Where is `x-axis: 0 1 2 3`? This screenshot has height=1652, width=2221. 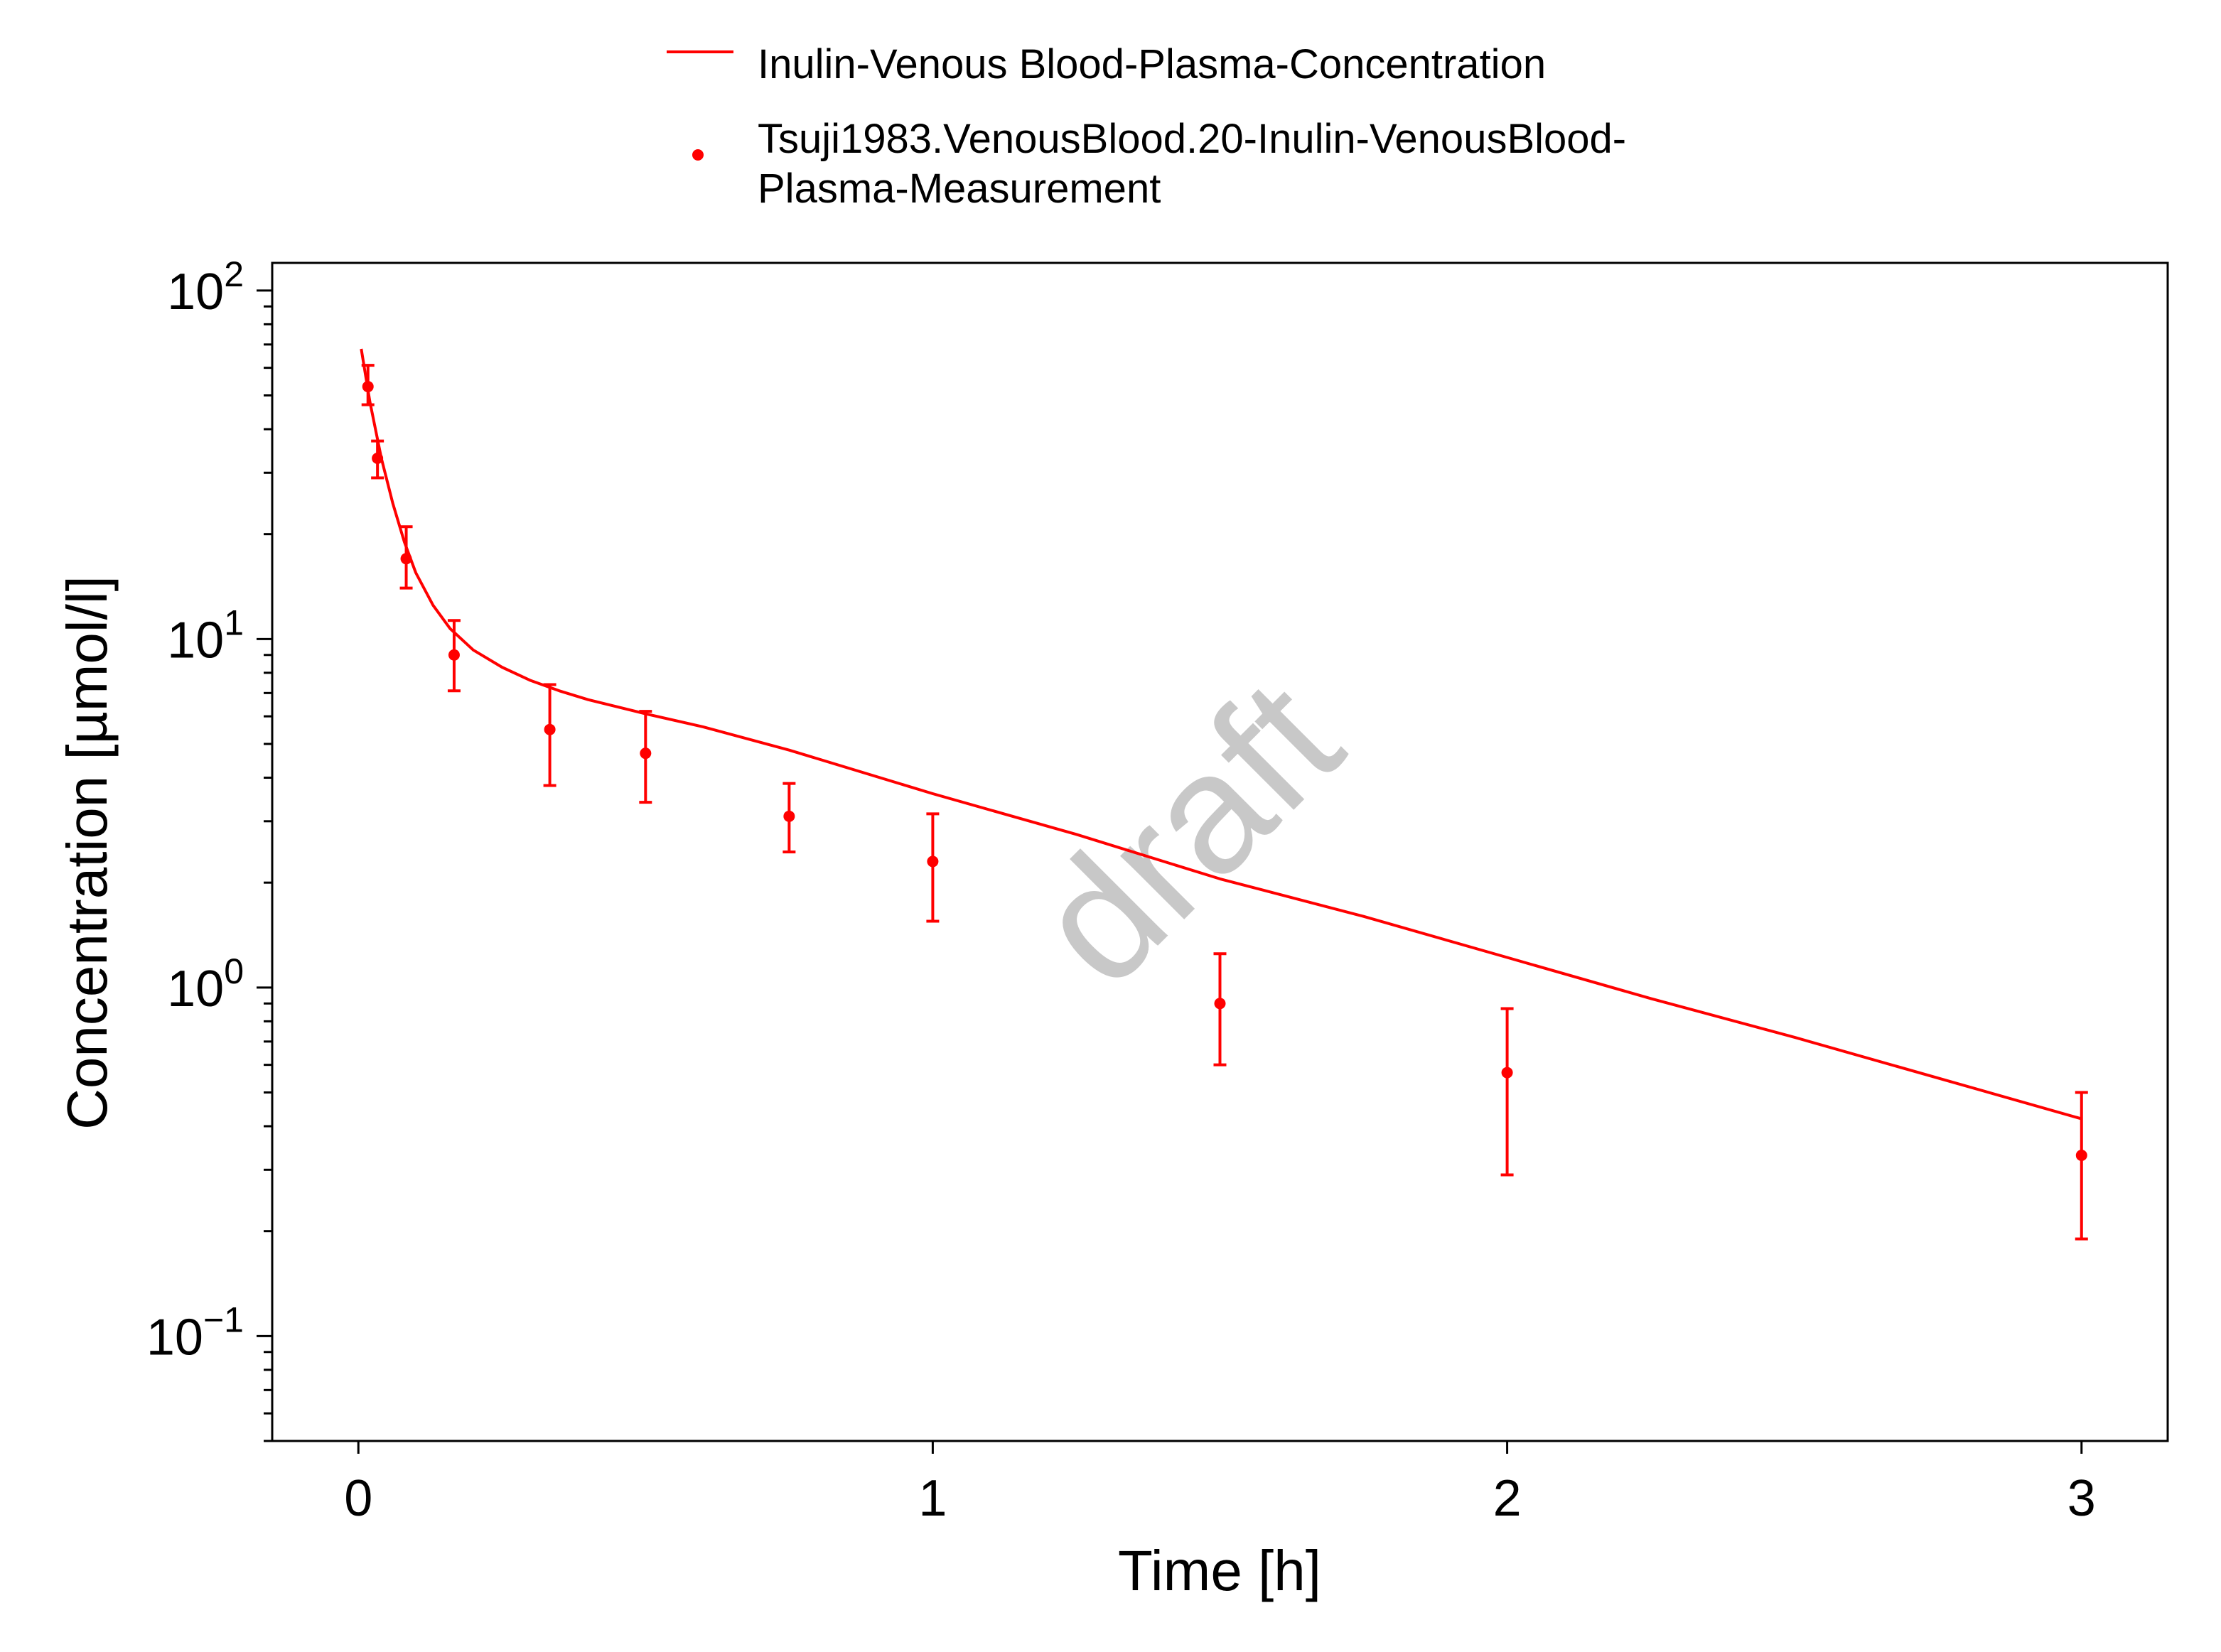 x-axis: 0 1 2 3 is located at coordinates (1220, 1484).